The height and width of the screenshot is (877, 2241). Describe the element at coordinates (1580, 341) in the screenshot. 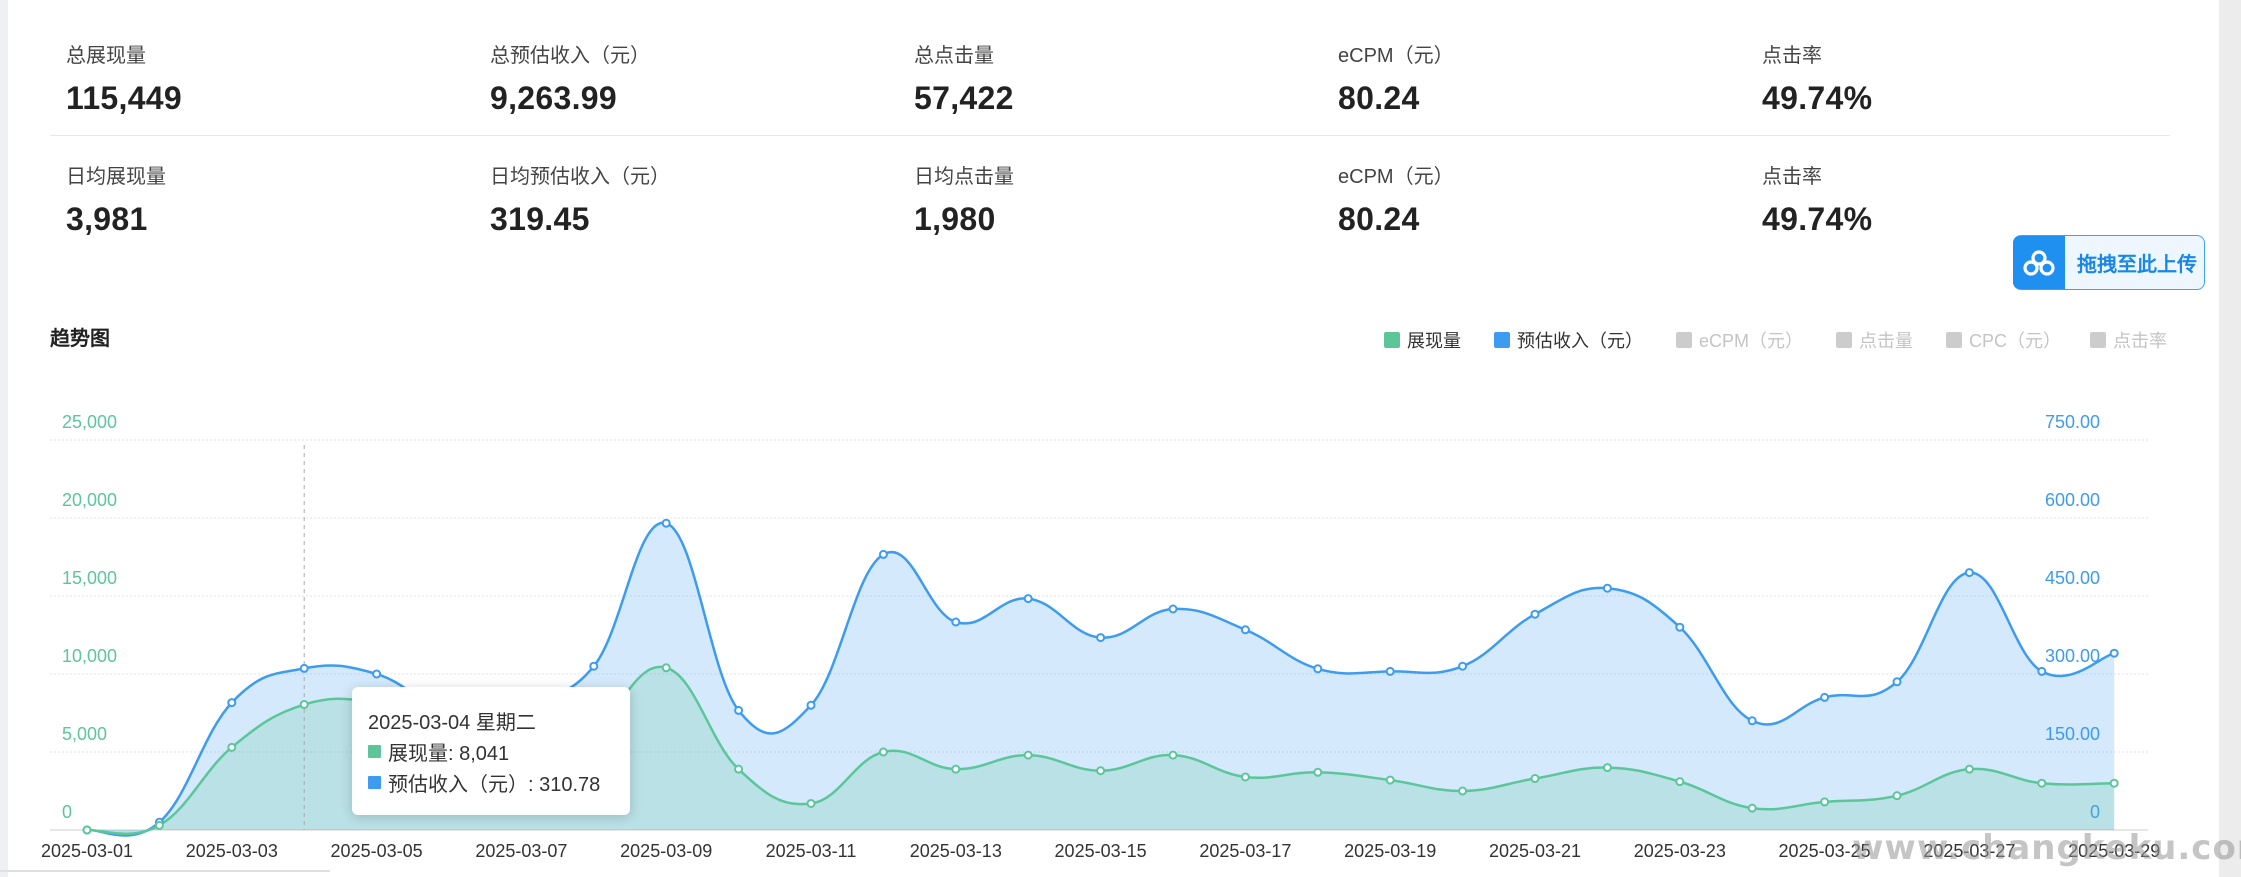

I see `legend-label: 预估收入（元）` at that location.